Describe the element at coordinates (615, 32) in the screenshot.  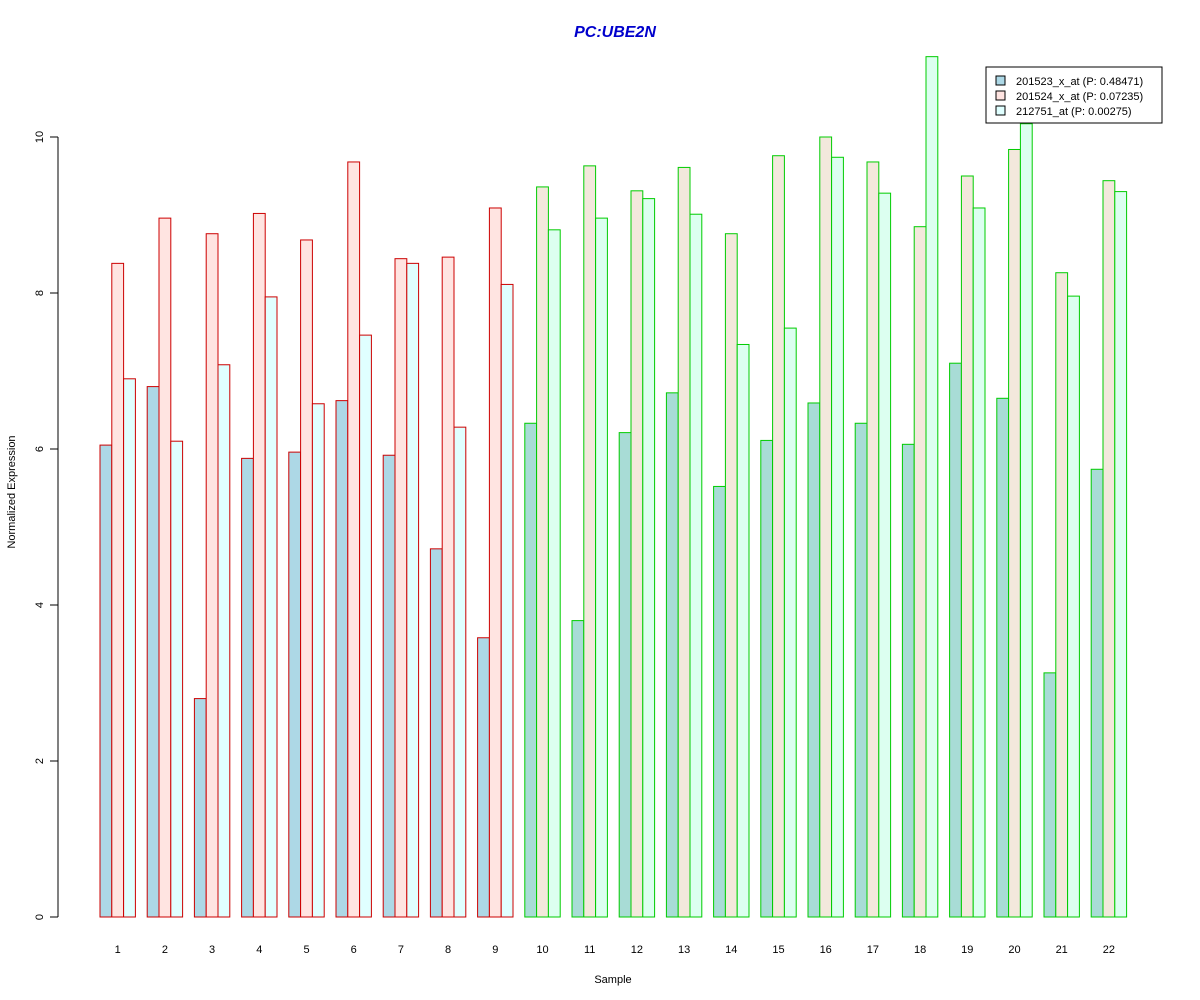
I see `chart-title: PC:UBE2N` at that location.